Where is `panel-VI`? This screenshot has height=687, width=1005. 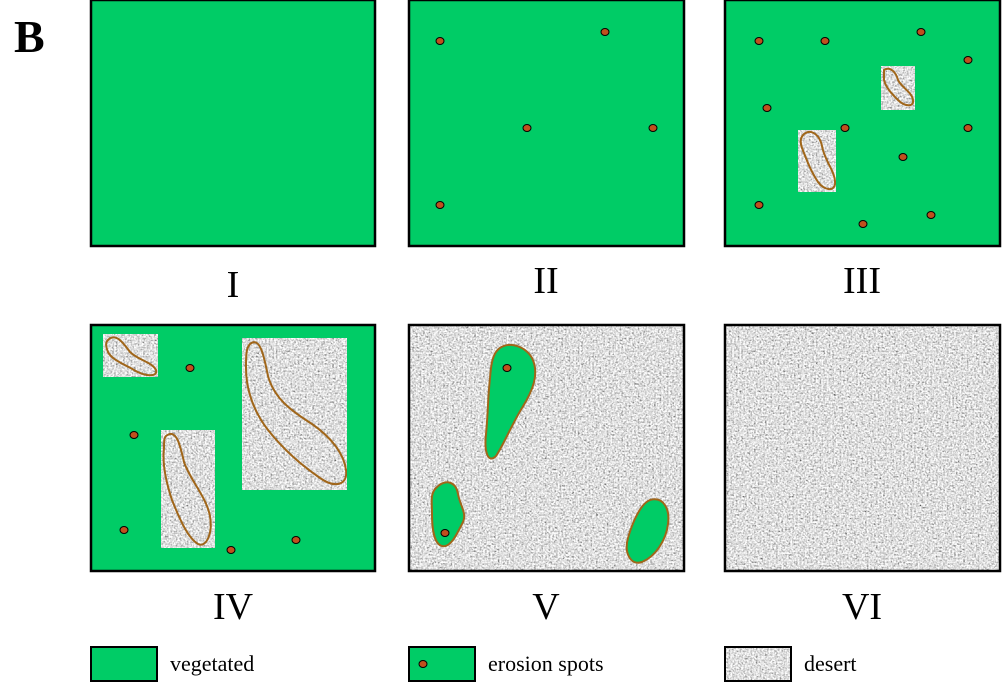
panel-VI is located at coordinates (862, 448).